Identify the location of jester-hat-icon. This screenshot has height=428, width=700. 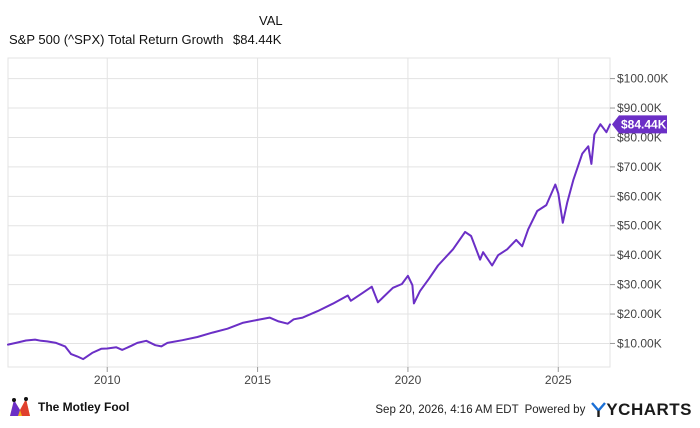
(20, 406).